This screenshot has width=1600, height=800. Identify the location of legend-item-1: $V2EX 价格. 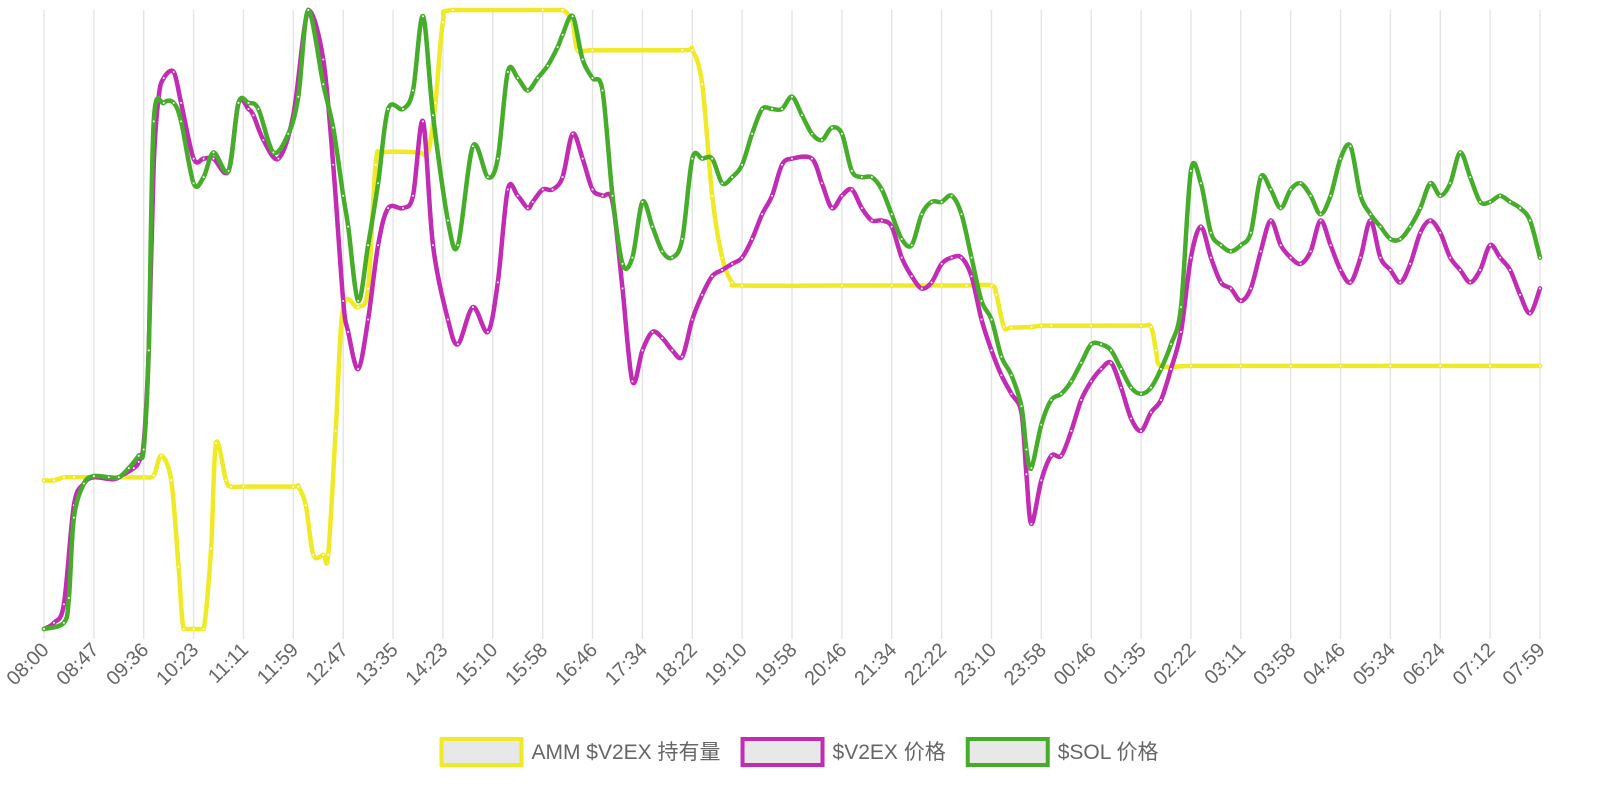
(843, 752).